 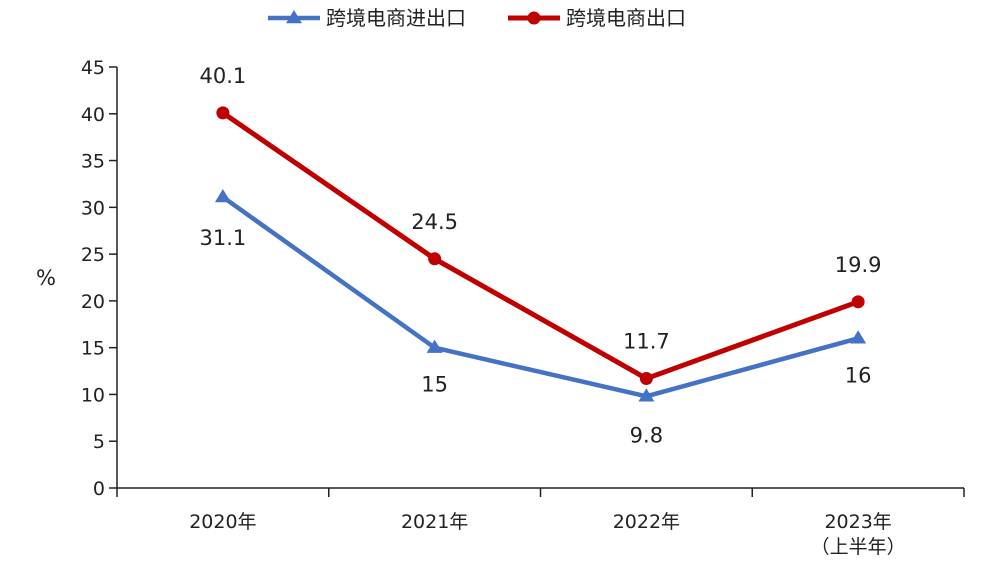 I want to click on legend: 跨境电商进出口 跨境电商出口, so click(x=477, y=18).